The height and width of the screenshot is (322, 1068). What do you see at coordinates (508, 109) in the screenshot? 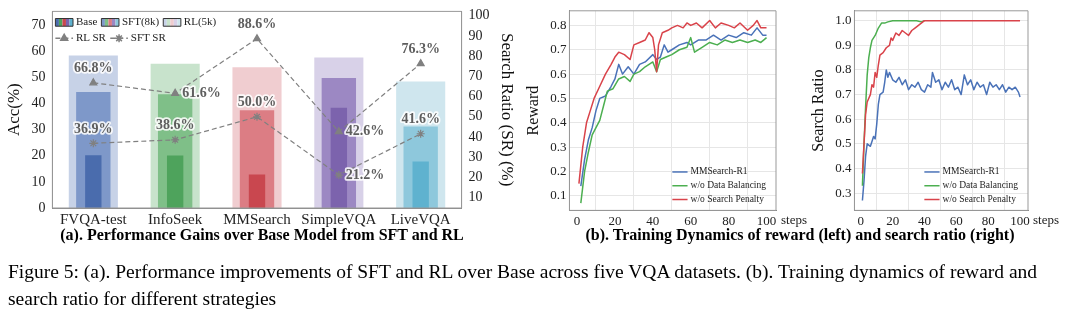
I see `y2-axis-title: Search Ratio (SR) (%)` at bounding box center [508, 109].